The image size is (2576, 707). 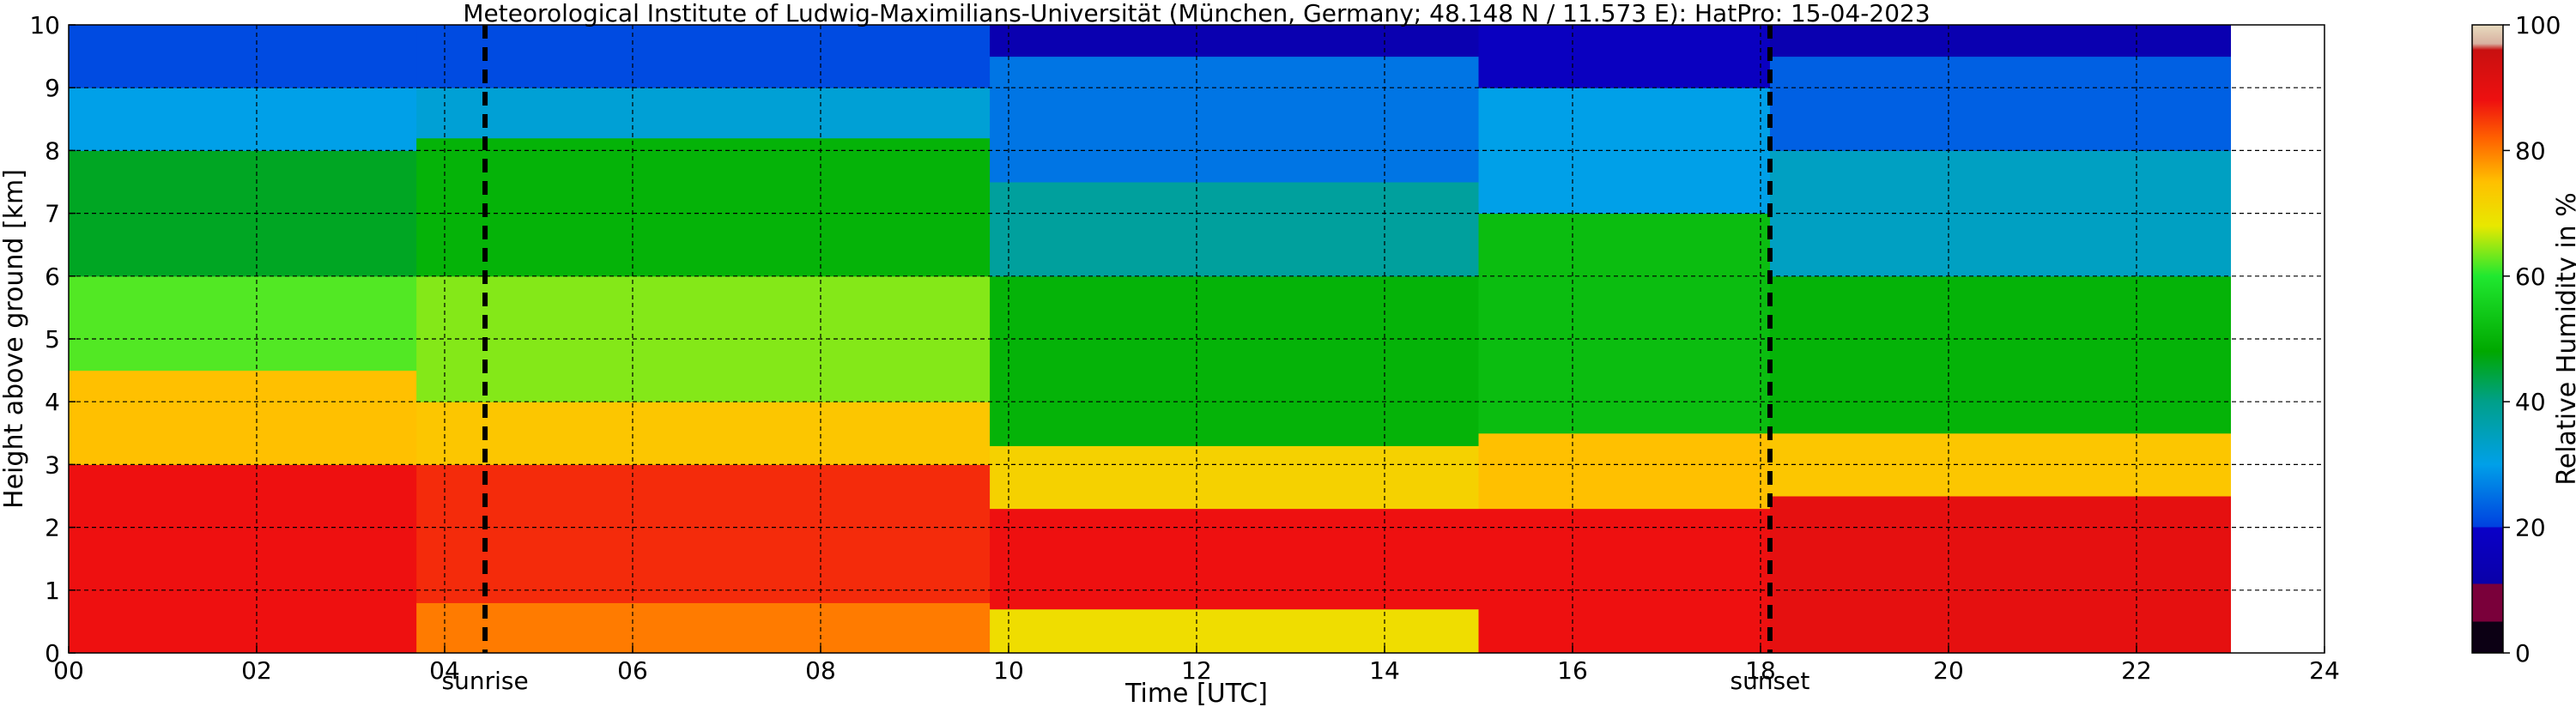 What do you see at coordinates (1760, 670) in the screenshot?
I see `x-tick-label-9: 18` at bounding box center [1760, 670].